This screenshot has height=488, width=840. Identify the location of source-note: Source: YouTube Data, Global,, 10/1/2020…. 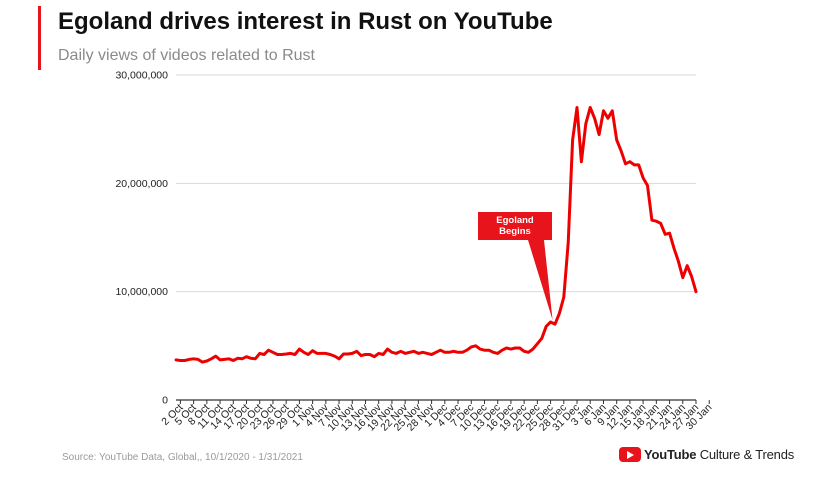
(182, 457).